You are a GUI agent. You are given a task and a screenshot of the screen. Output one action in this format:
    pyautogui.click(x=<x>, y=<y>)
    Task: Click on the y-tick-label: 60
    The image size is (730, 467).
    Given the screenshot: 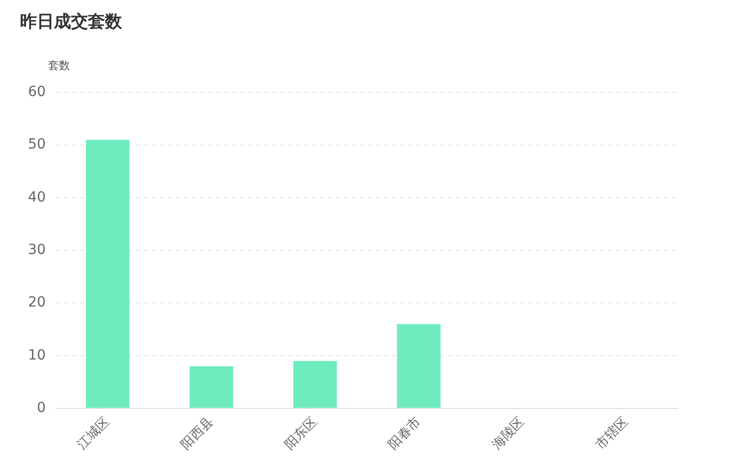 What is the action you would take?
    pyautogui.click(x=37, y=92)
    